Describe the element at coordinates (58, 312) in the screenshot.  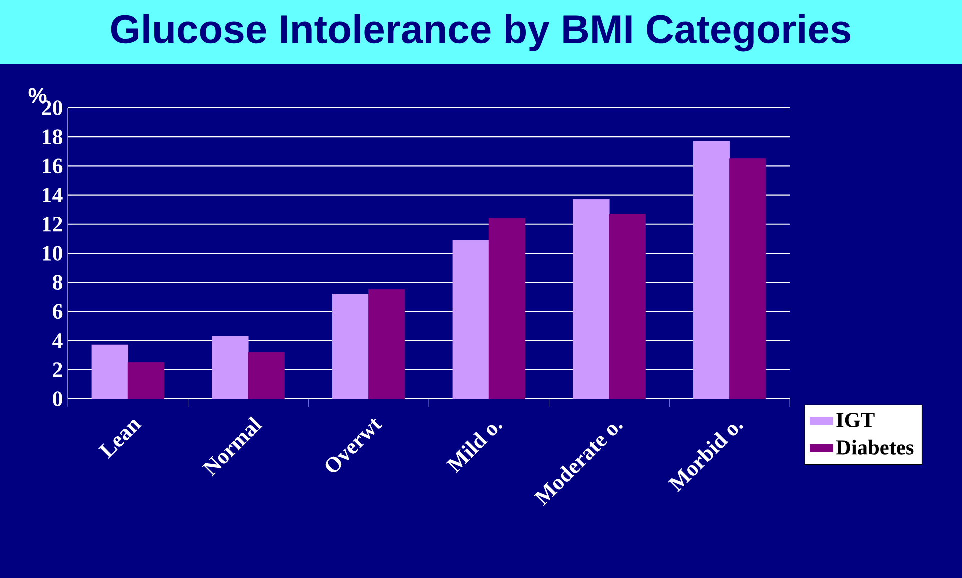
I see `y-tick-label: 6` at that location.